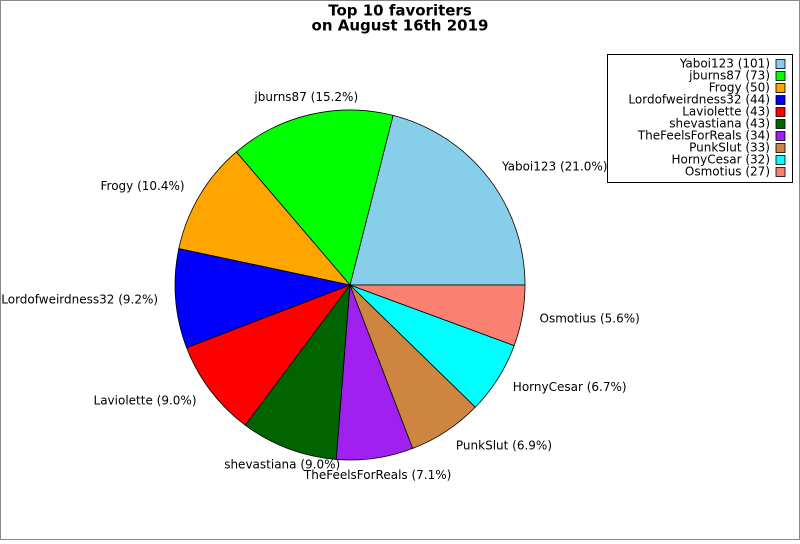  Describe the element at coordinates (377, 475) in the screenshot. I see `slice-label: TheFeelsForReals (7.1%)` at that location.